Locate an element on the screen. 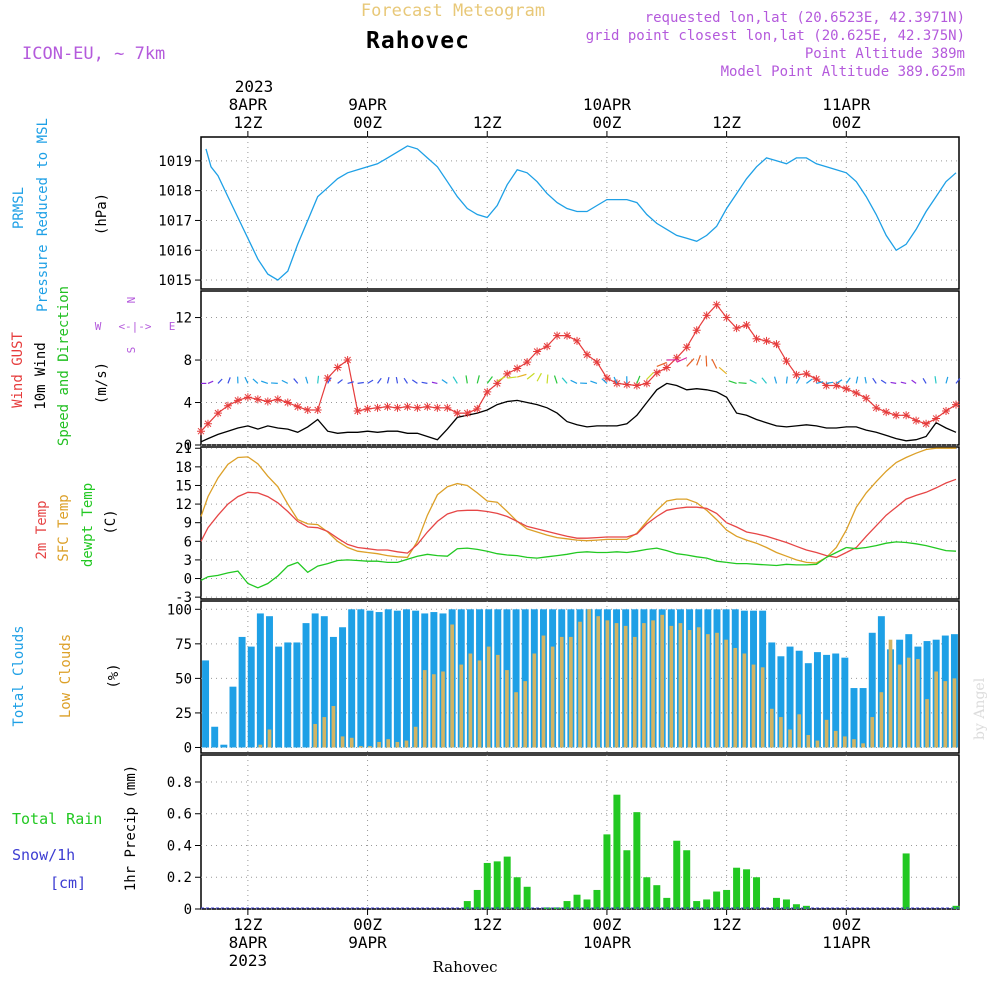 Image resolution: width=1000 pixels, height=1000 pixels. precip-labels: Total Rain Snow/1h [cm] 1hr Precip (mm) is located at coordinates (75, 828).